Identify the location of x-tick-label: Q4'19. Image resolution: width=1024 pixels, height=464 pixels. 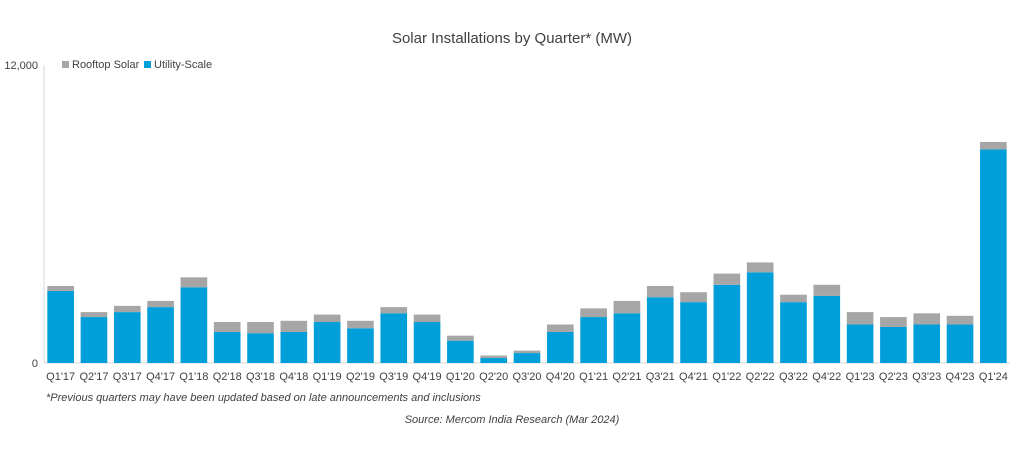
(427, 377).